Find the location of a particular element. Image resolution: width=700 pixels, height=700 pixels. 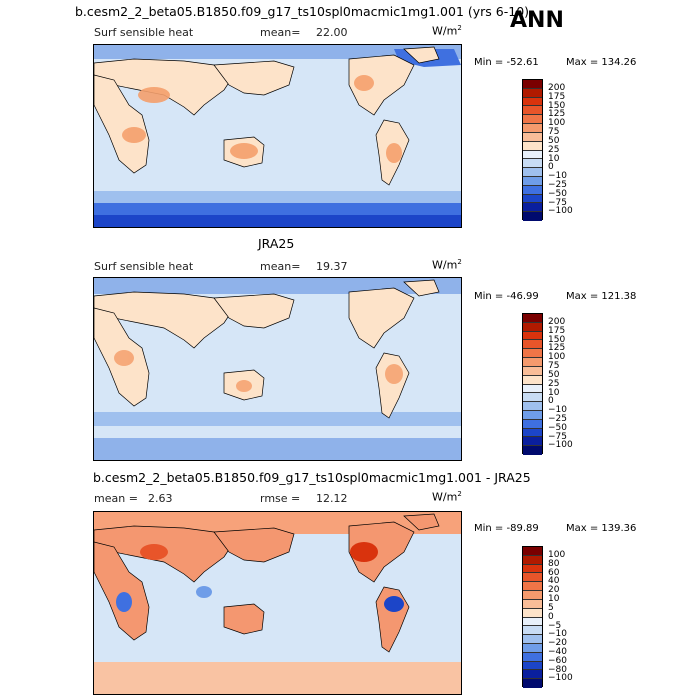

panel-2-colorbar-swatches is located at coordinates (532, 384).